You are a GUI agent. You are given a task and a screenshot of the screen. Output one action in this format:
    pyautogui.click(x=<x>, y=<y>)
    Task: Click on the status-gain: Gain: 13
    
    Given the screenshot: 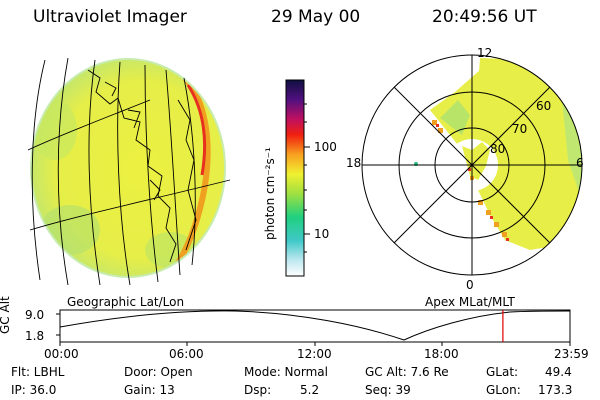 What is the action you would take?
    pyautogui.click(x=149, y=390)
    